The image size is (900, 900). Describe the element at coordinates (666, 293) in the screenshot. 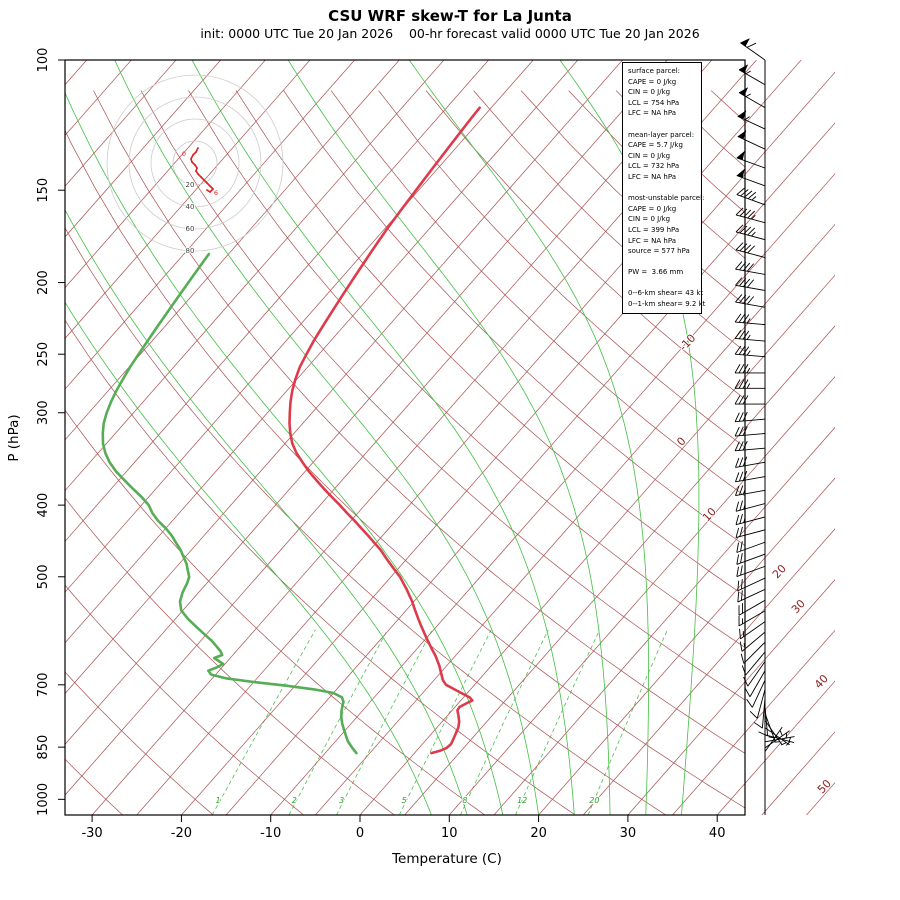

I see `parcel-info-line: 0--6-km shear= 43 kt` at that location.